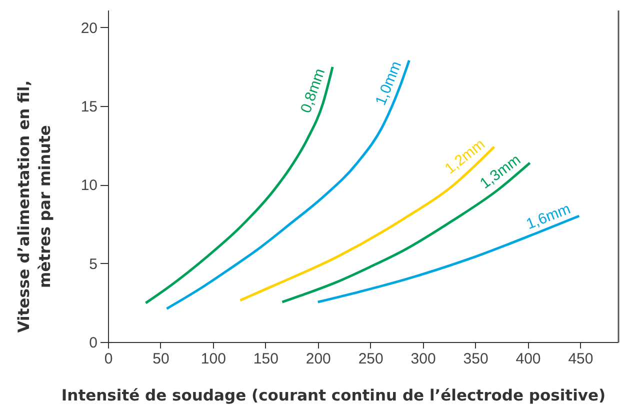  What do you see at coordinates (371, 359) in the screenshot?
I see `x-tick-label: 250` at bounding box center [371, 359].